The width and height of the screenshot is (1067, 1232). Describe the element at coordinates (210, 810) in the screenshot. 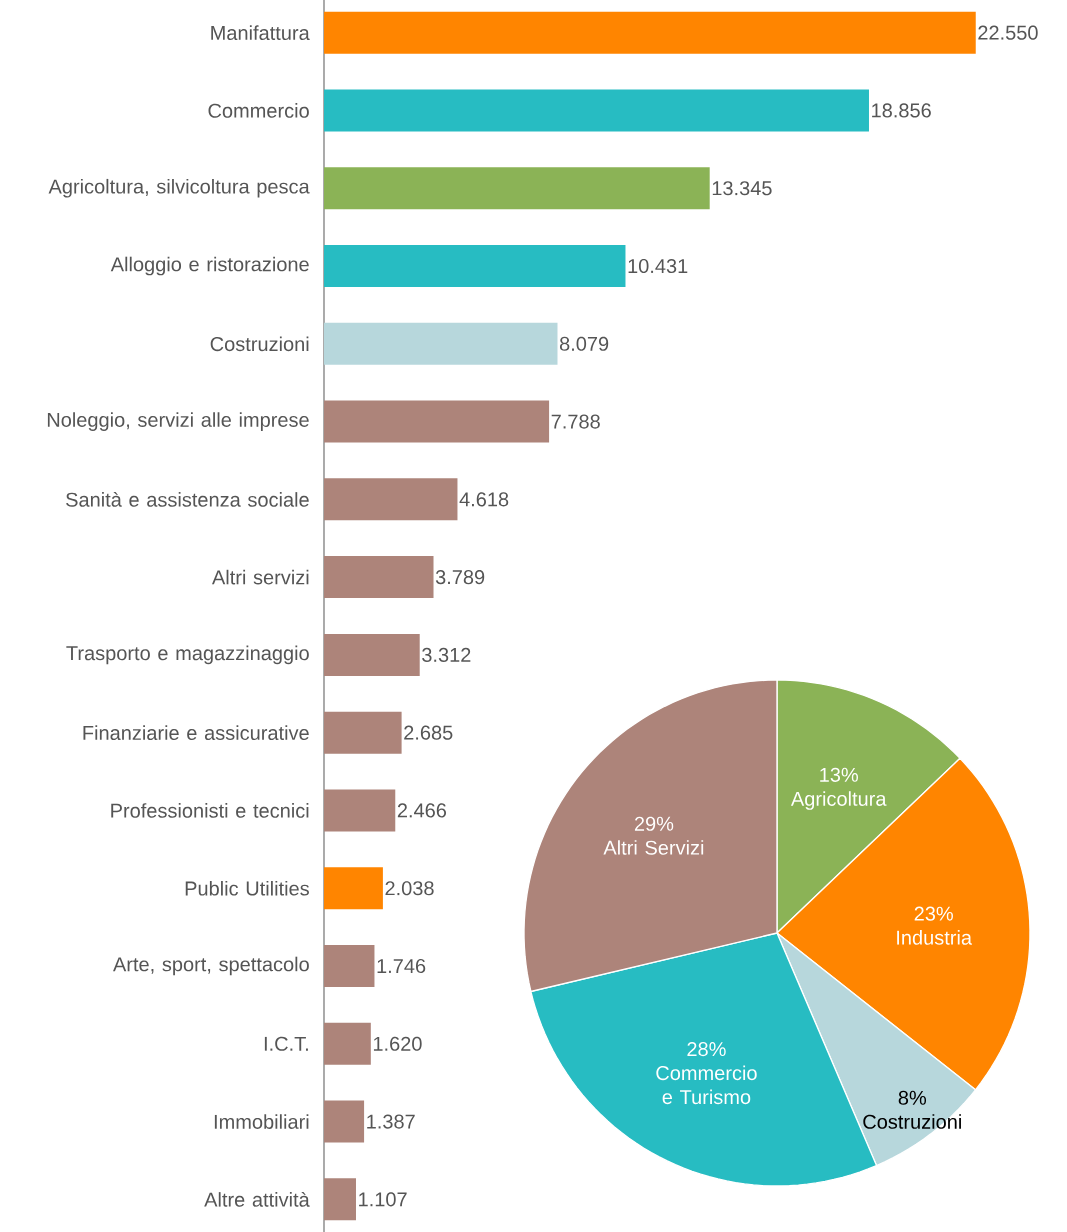

I see `y-tick-label: Professionisti e tecnici` at that location.